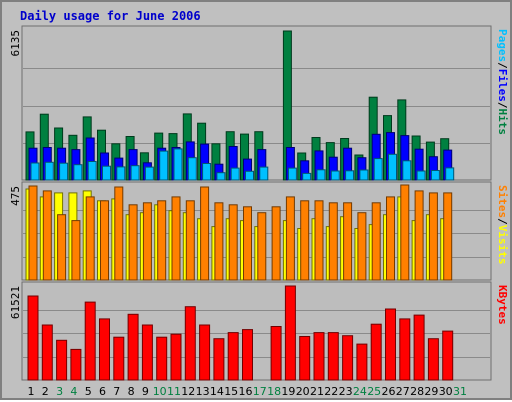  What do you see at coordinates (374, 391) in the screenshot?
I see `day-label-25: 25` at bounding box center [374, 391].